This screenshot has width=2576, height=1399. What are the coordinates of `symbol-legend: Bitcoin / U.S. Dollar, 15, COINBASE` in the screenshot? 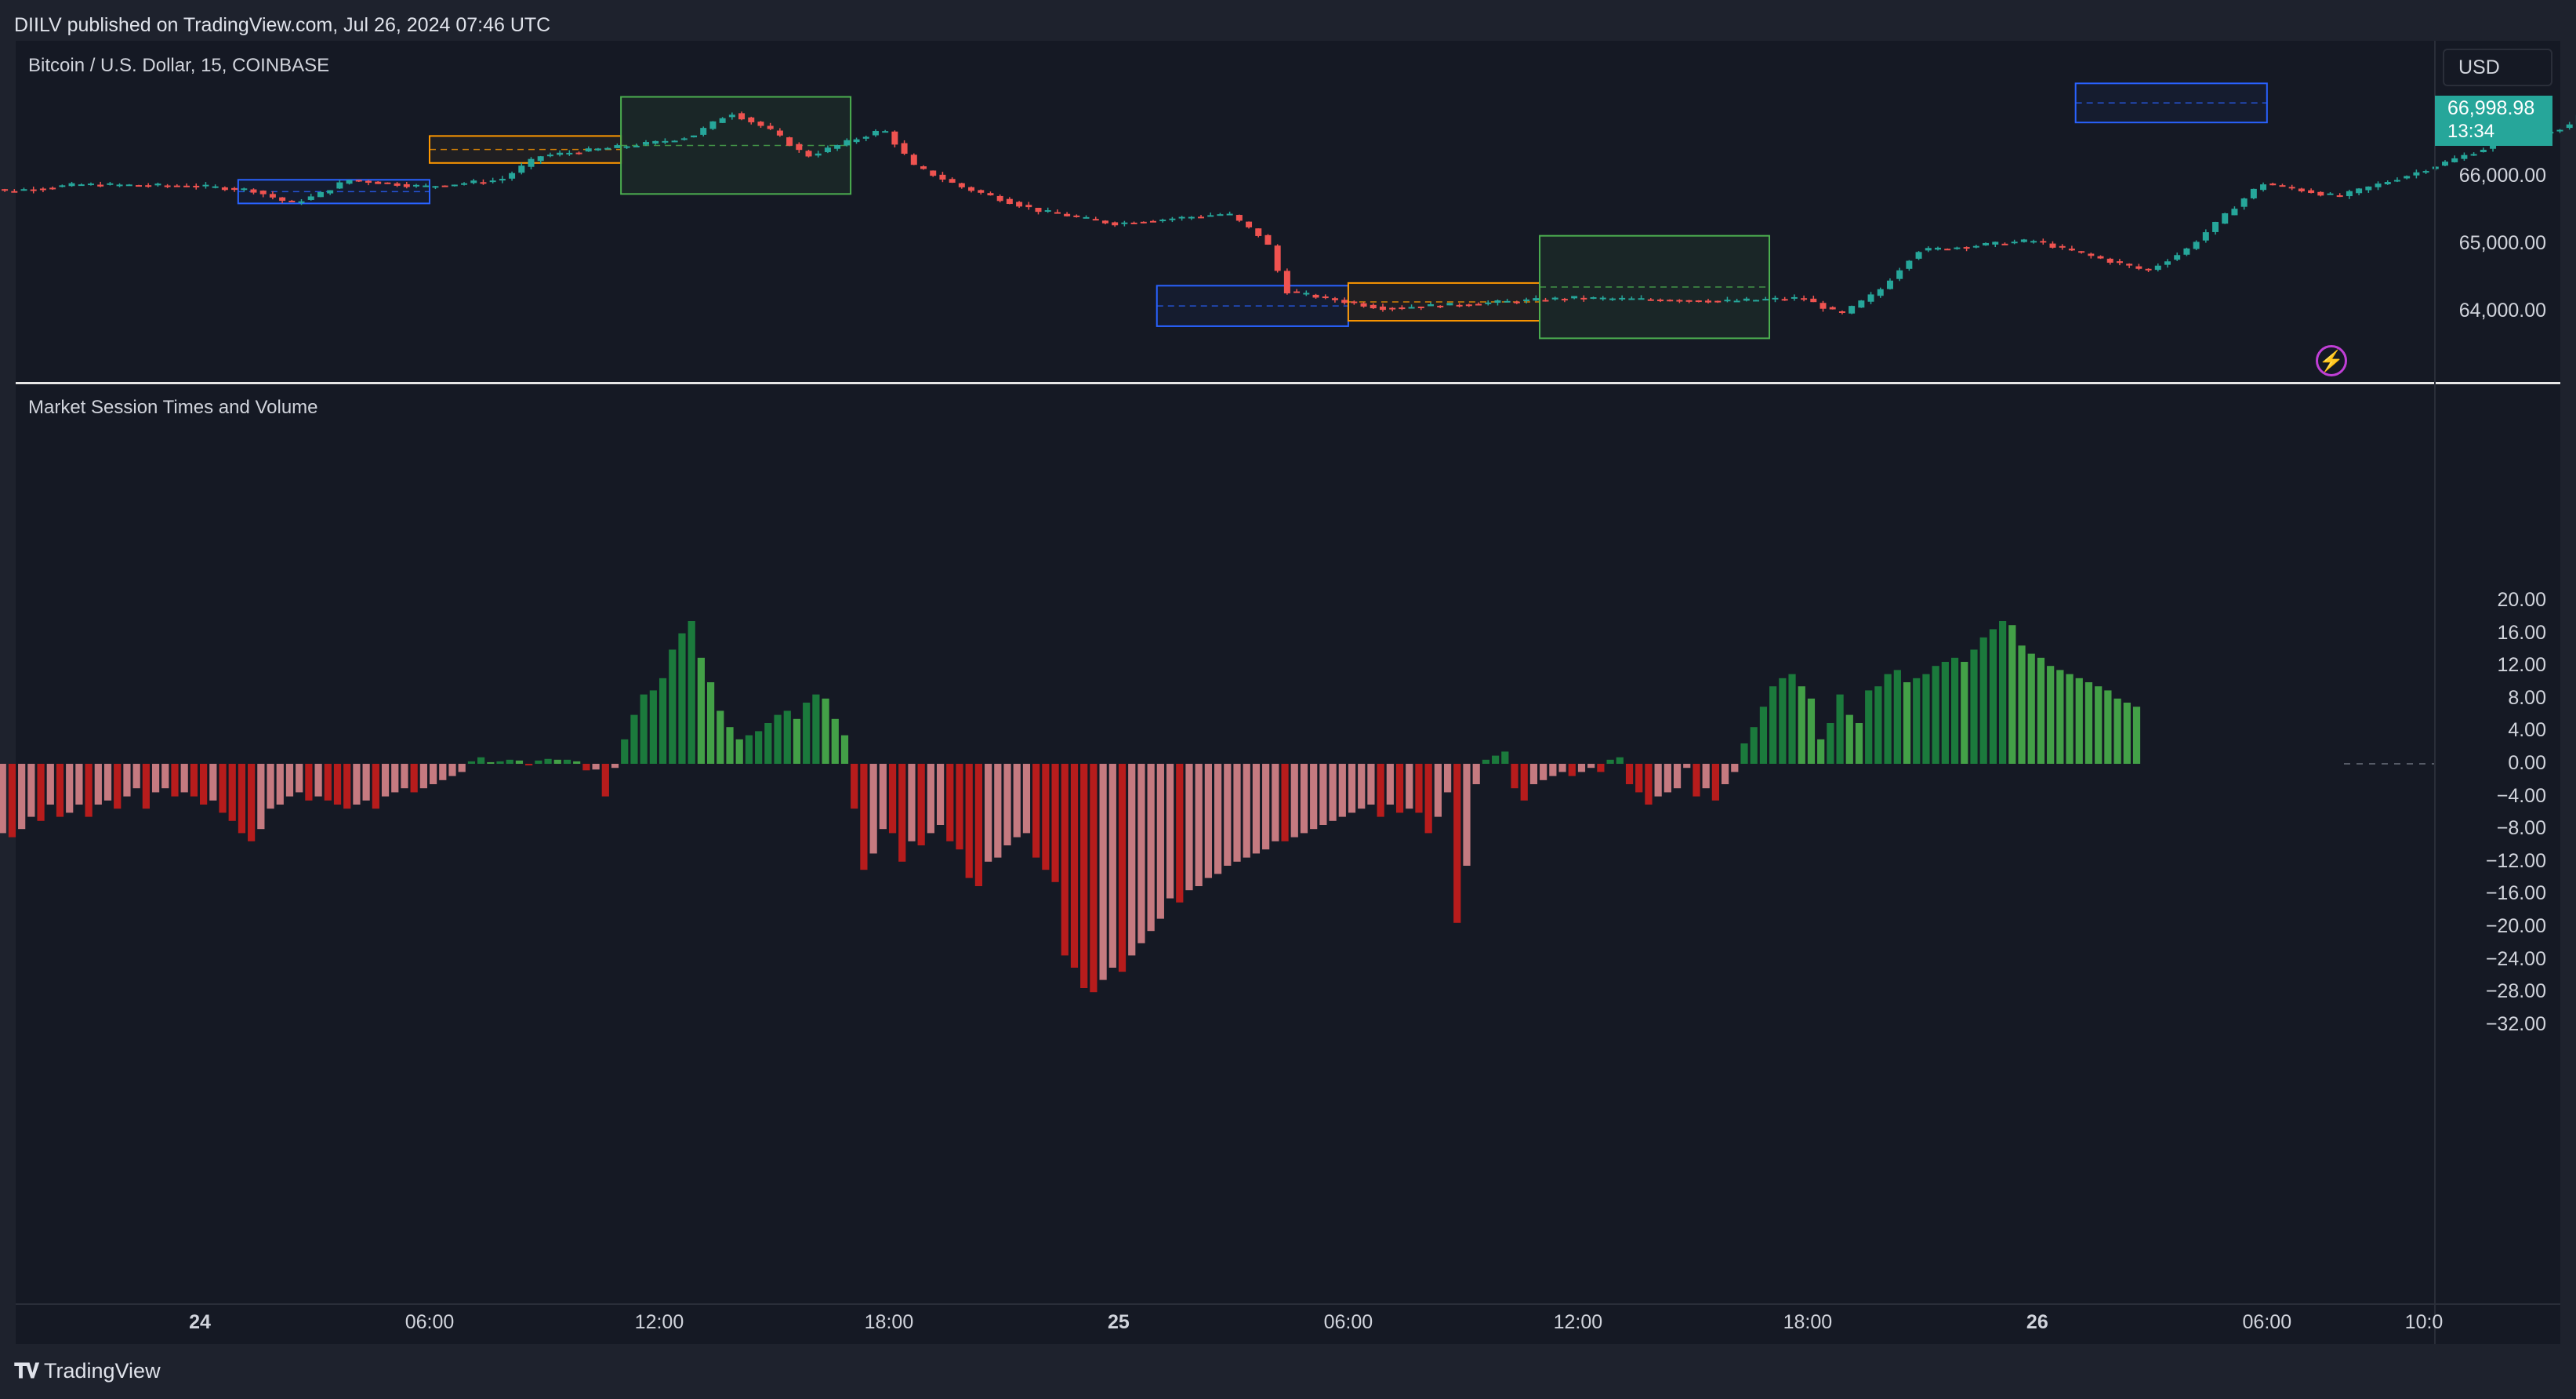 It's located at (179, 65).